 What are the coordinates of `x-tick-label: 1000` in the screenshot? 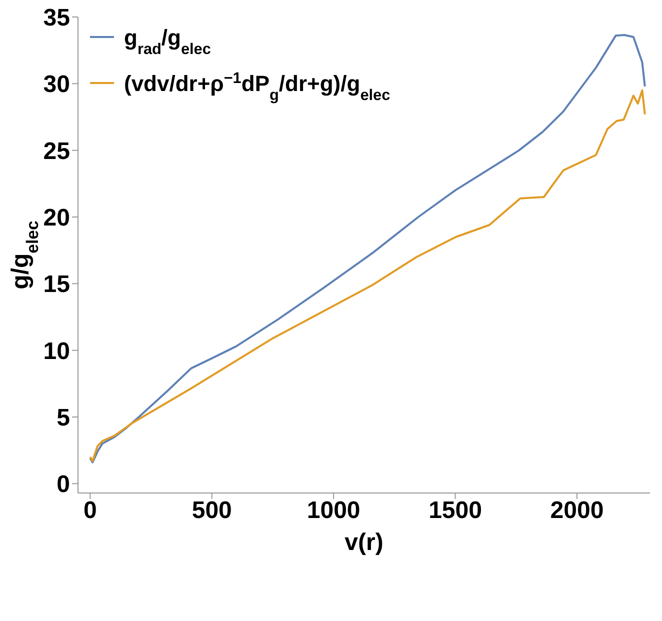 It's located at (333, 510).